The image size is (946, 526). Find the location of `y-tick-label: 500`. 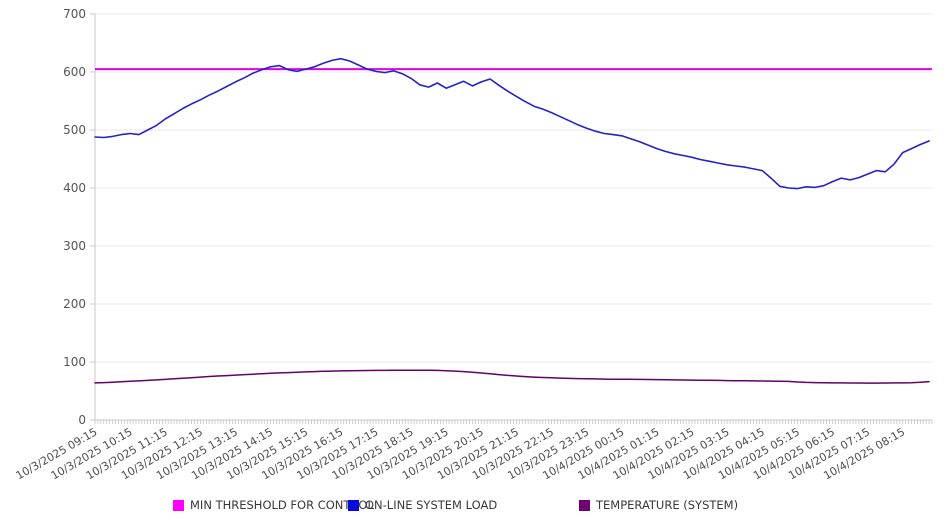

y-tick-label: 500 is located at coordinates (74, 130).